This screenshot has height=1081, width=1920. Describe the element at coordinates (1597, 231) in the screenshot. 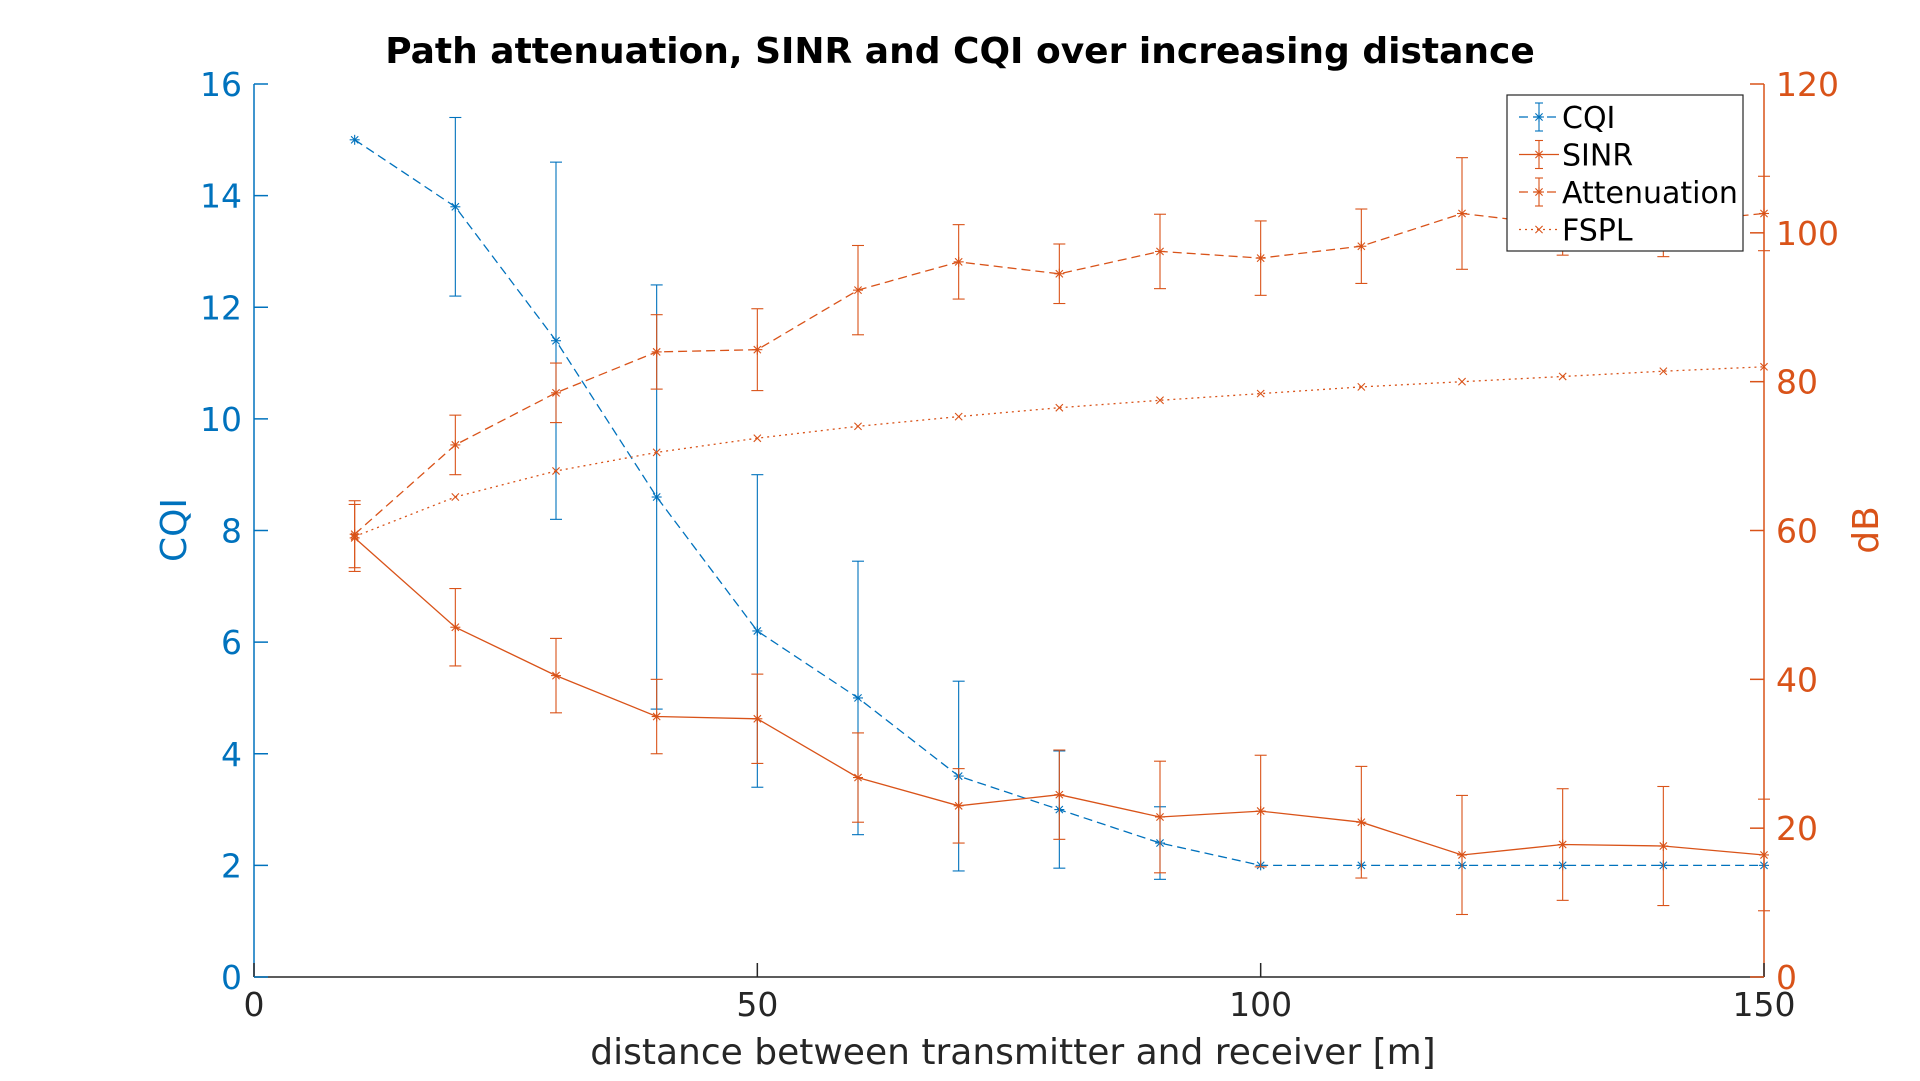

I see `legend-label: FSPL` at that location.